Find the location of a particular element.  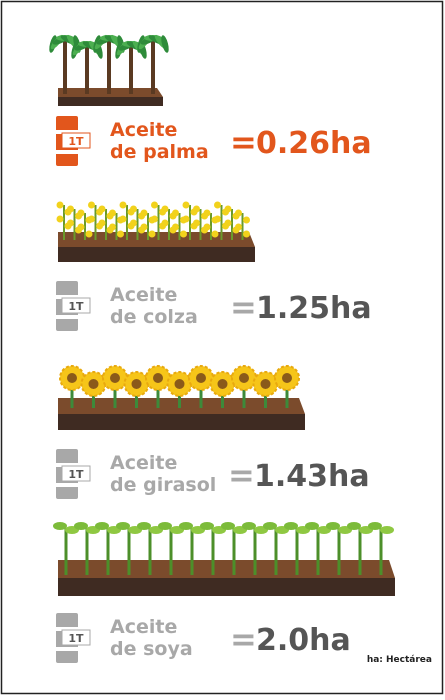

frond is located at coordinates (165, 44).